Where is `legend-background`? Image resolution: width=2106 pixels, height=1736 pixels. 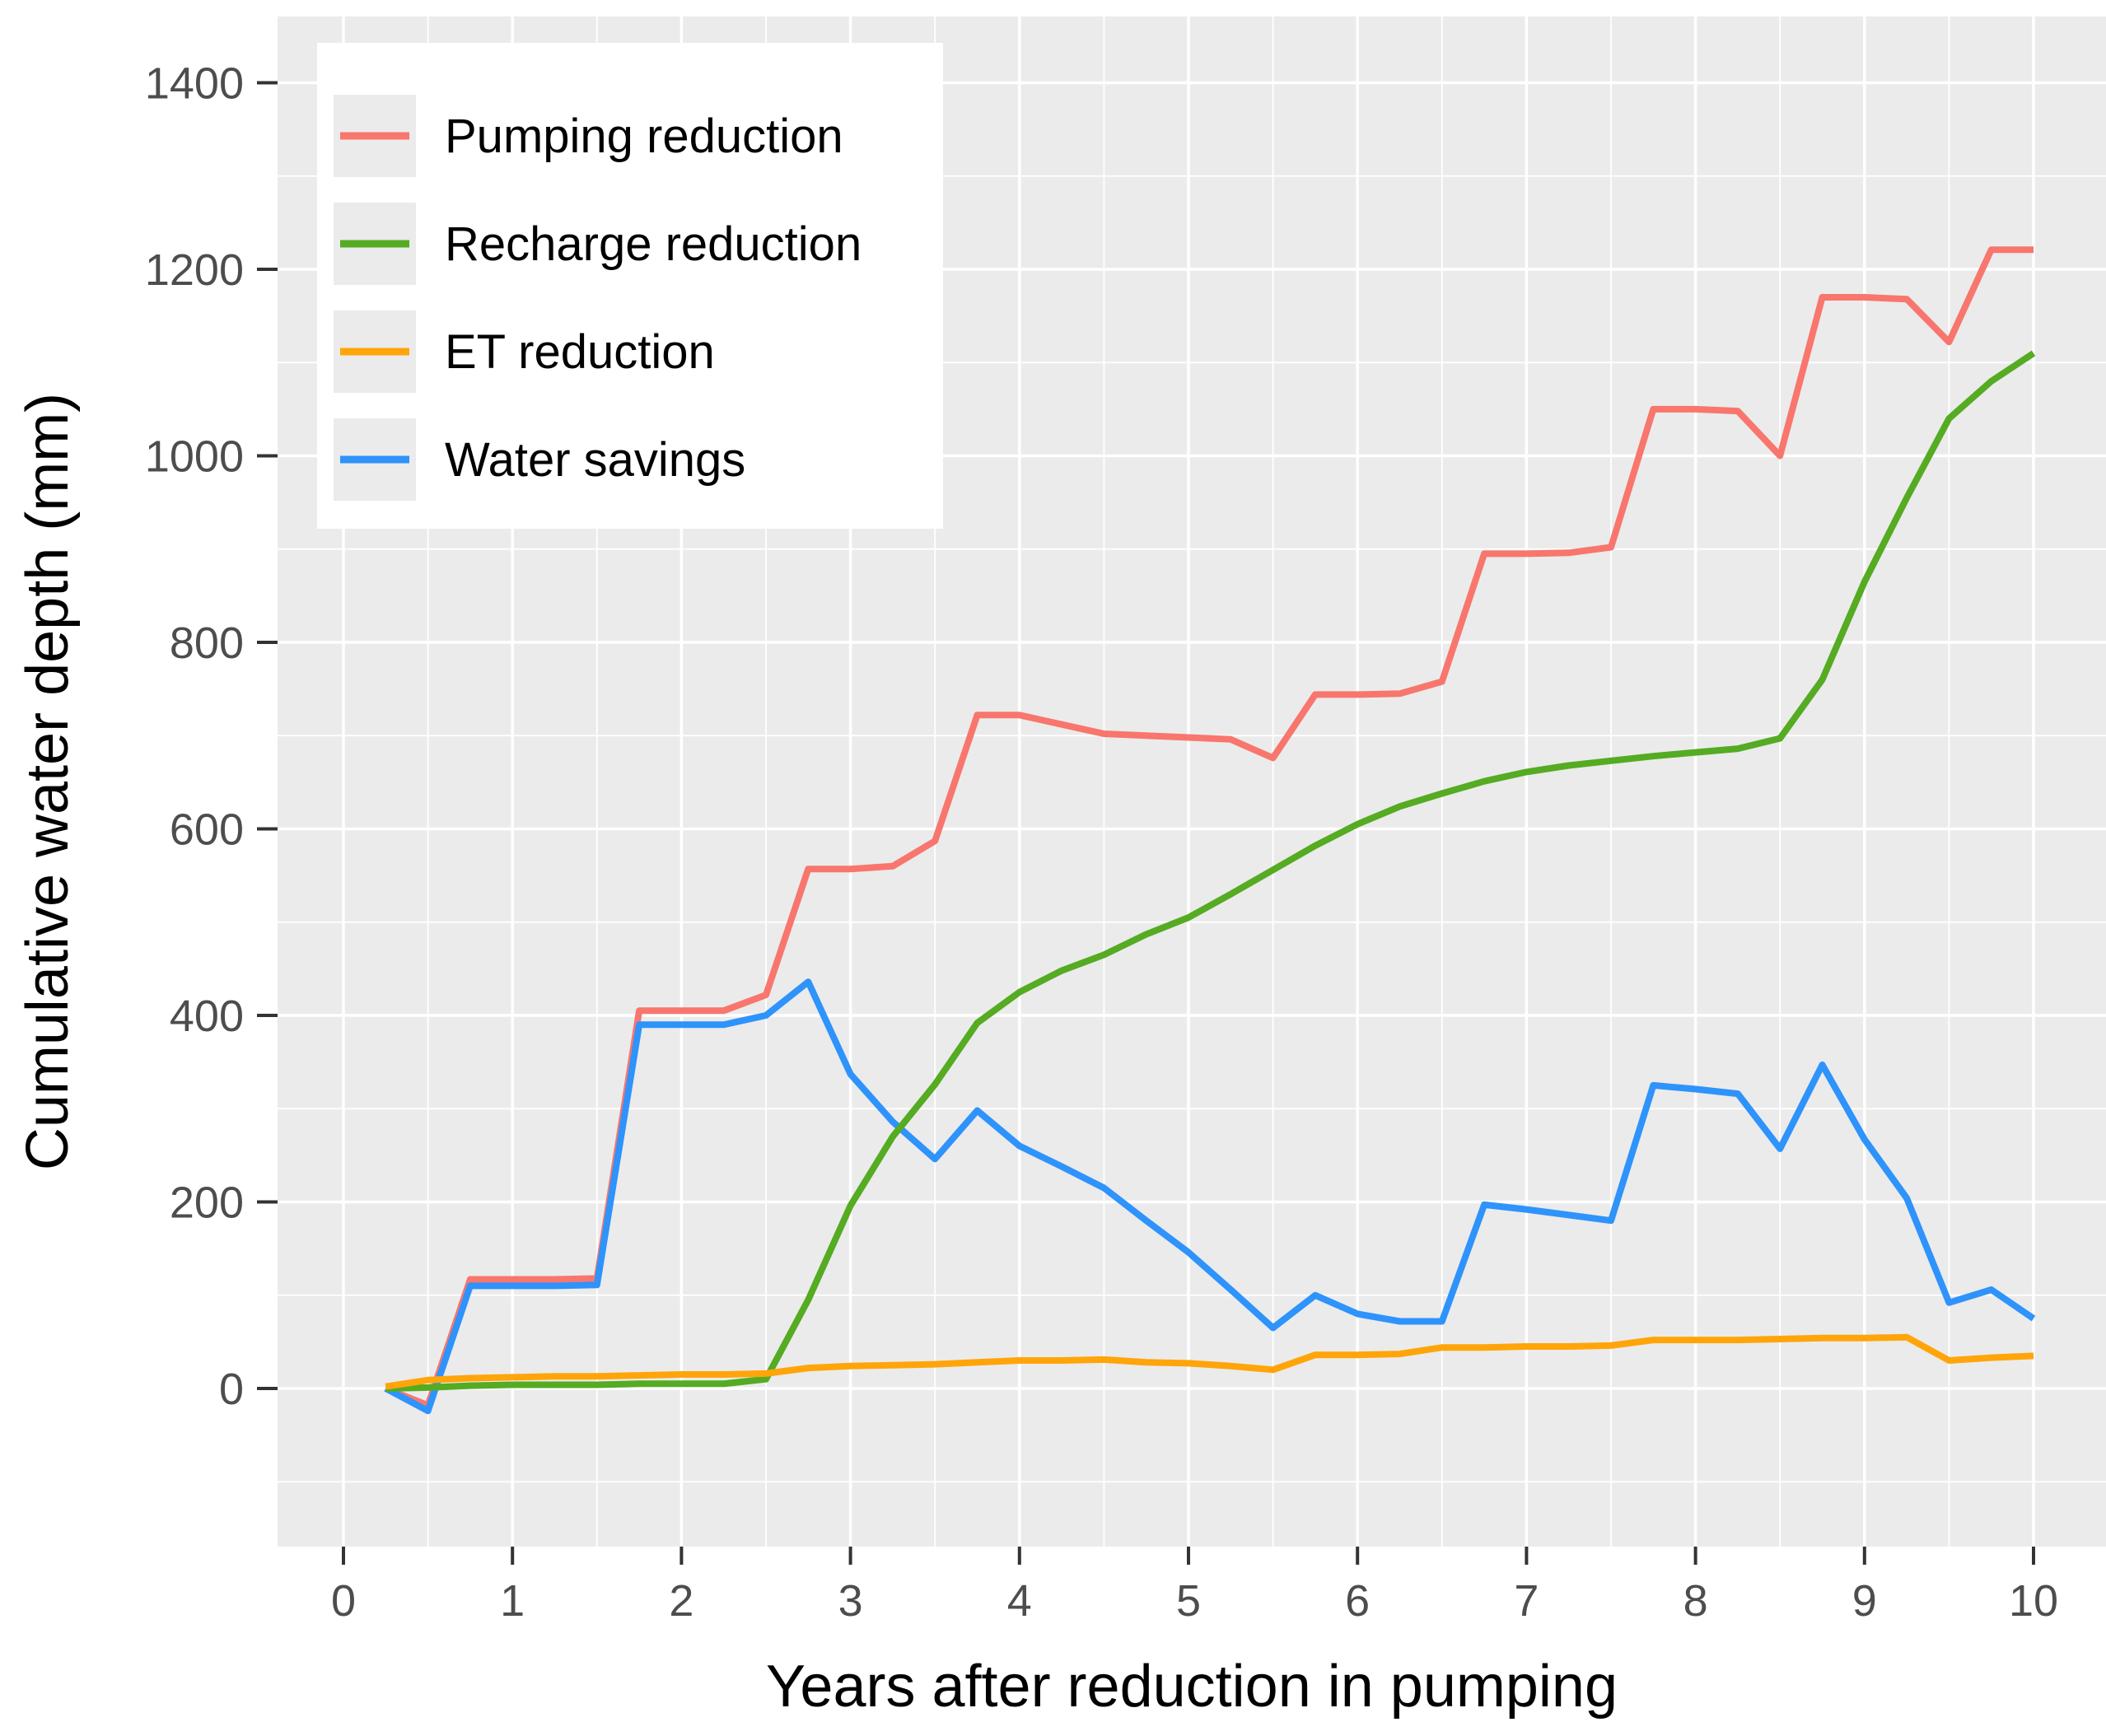
legend-background is located at coordinates (630, 286).